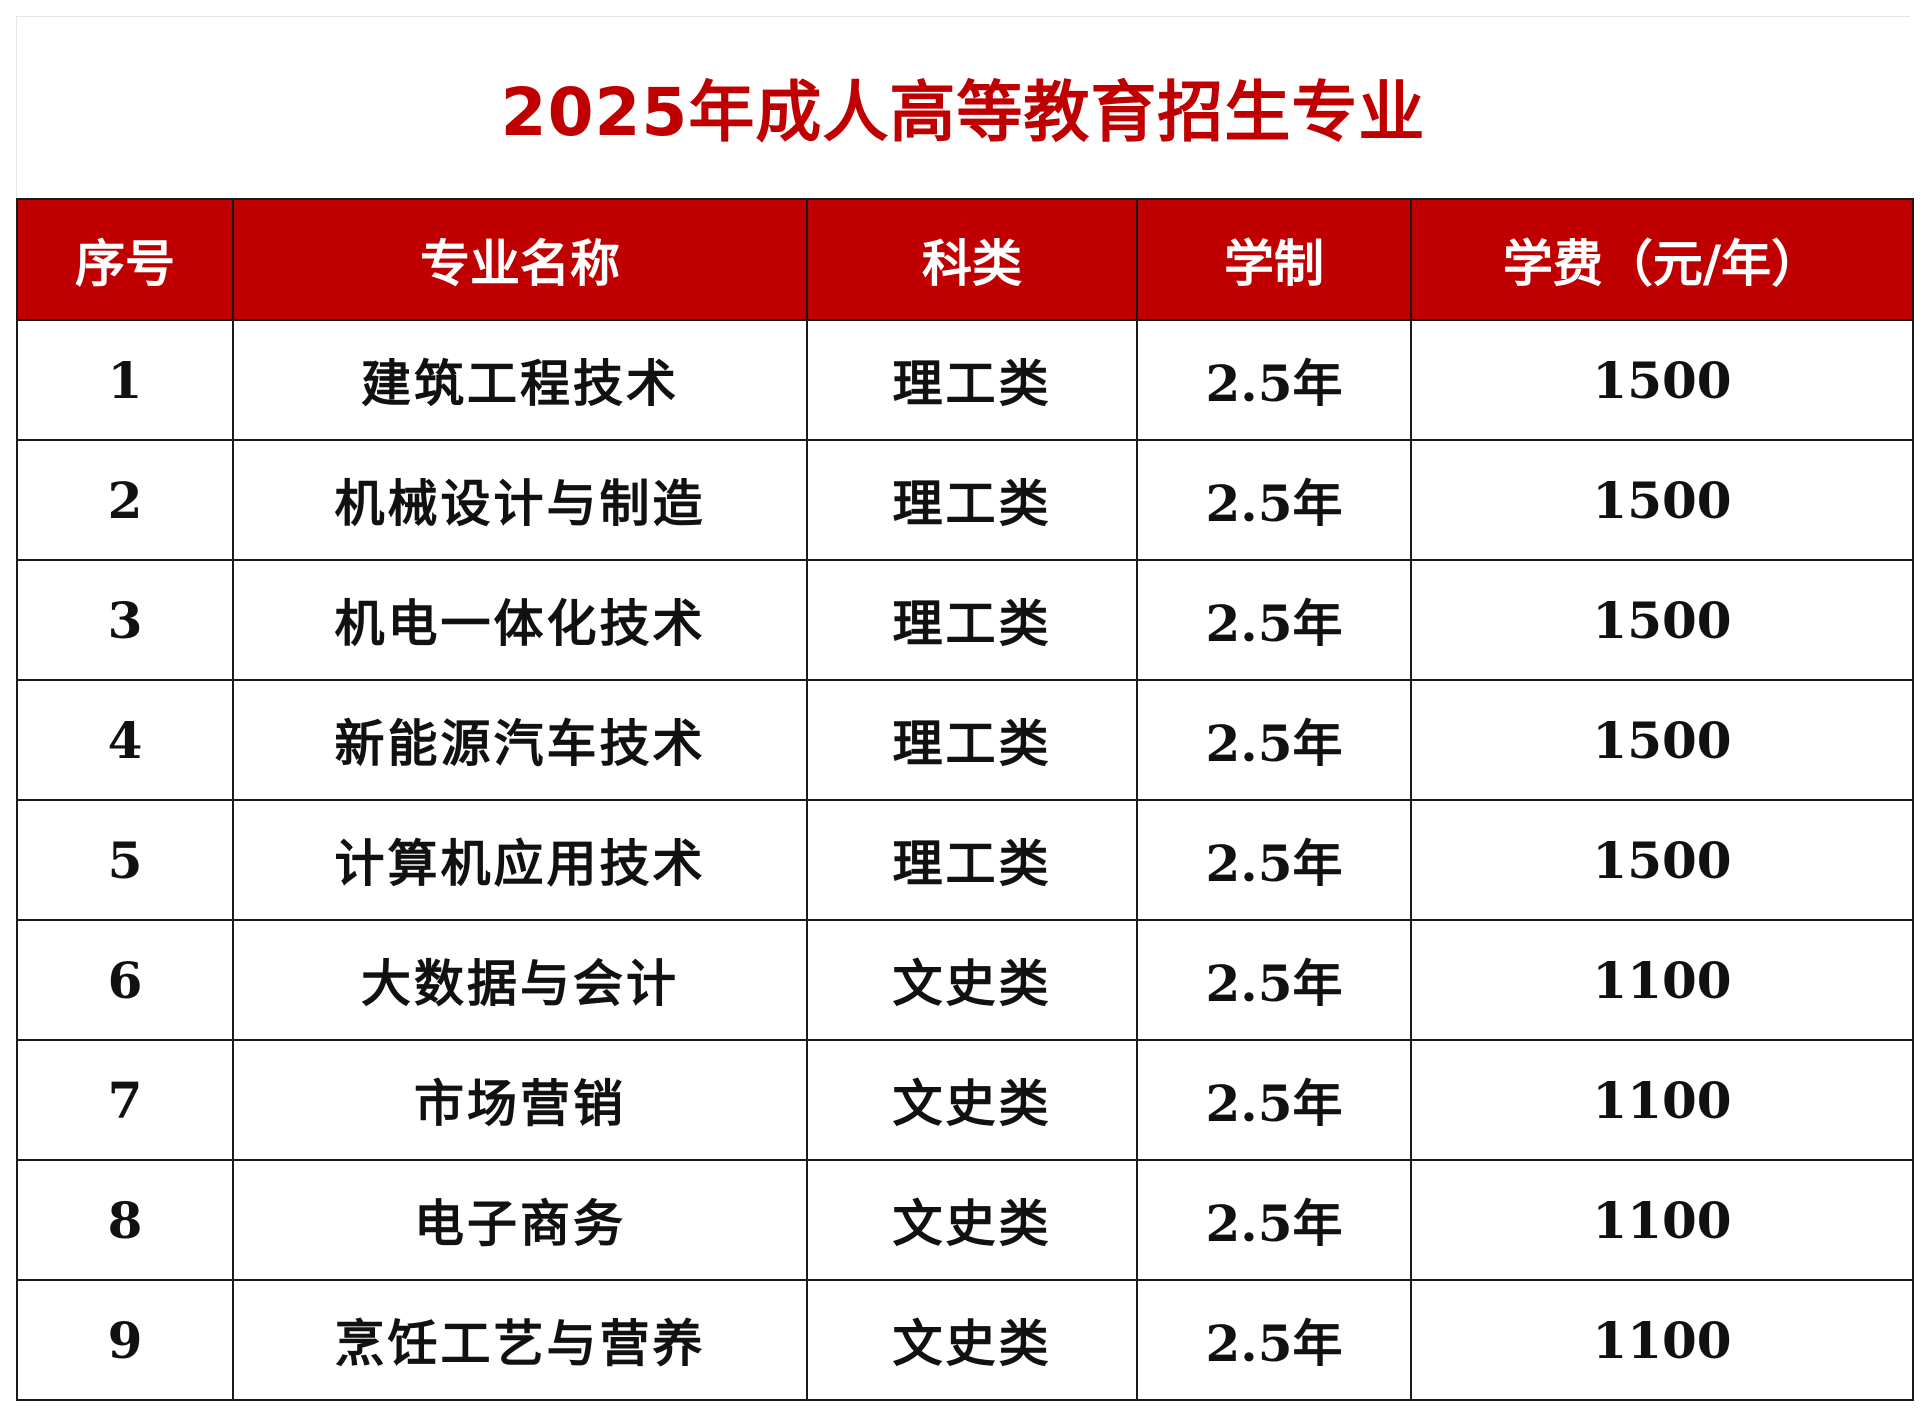  I want to click on cell-number: 3, so click(125, 620).